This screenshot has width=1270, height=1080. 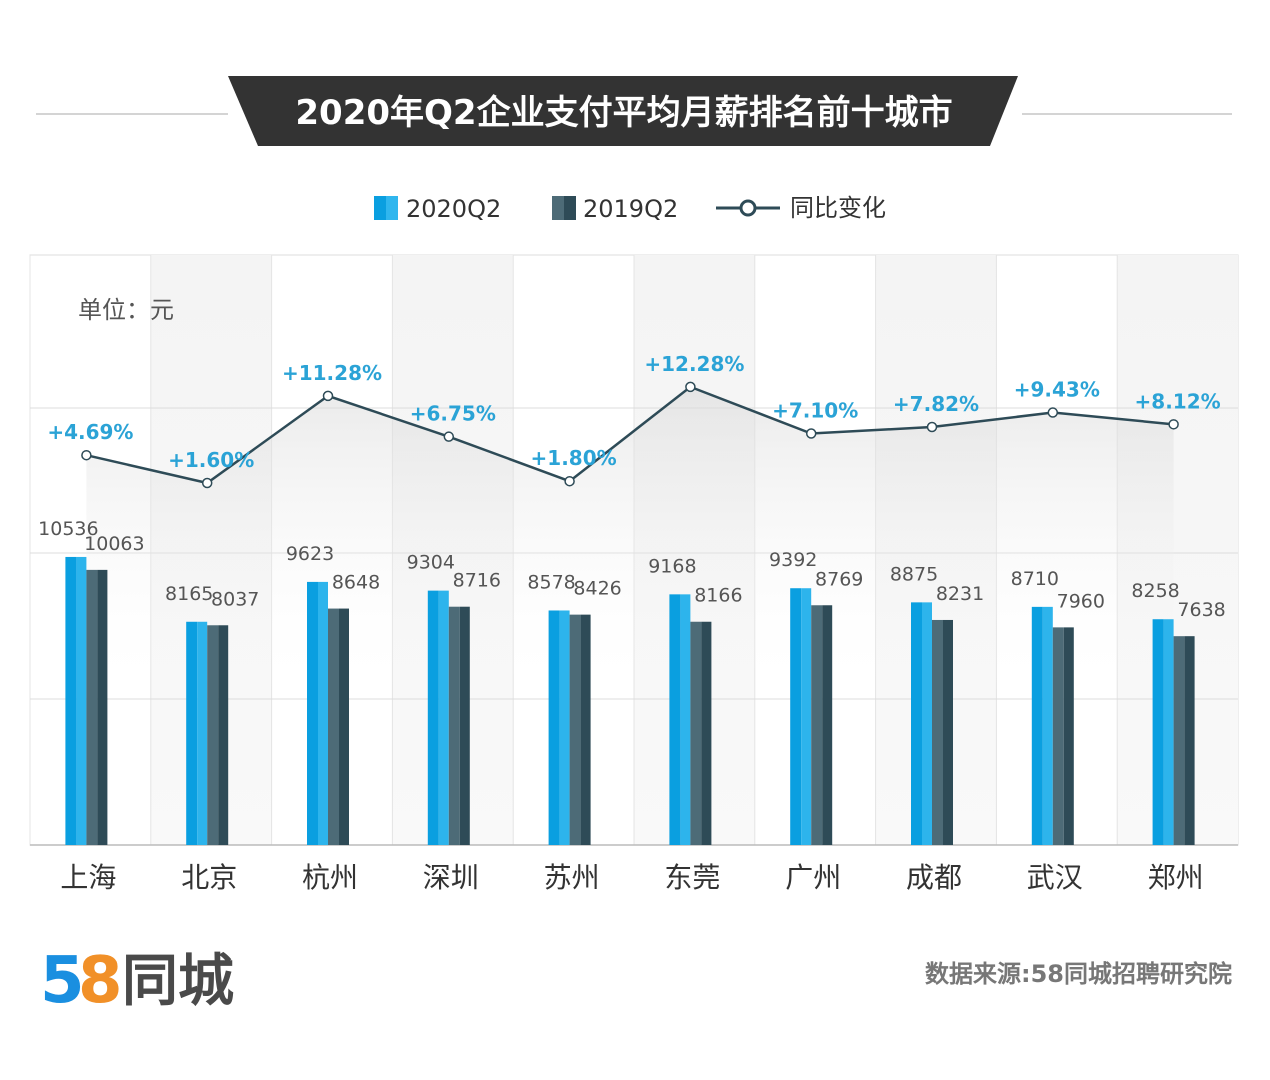 What do you see at coordinates (126, 310) in the screenshot?
I see `unit-label: 单位：元` at bounding box center [126, 310].